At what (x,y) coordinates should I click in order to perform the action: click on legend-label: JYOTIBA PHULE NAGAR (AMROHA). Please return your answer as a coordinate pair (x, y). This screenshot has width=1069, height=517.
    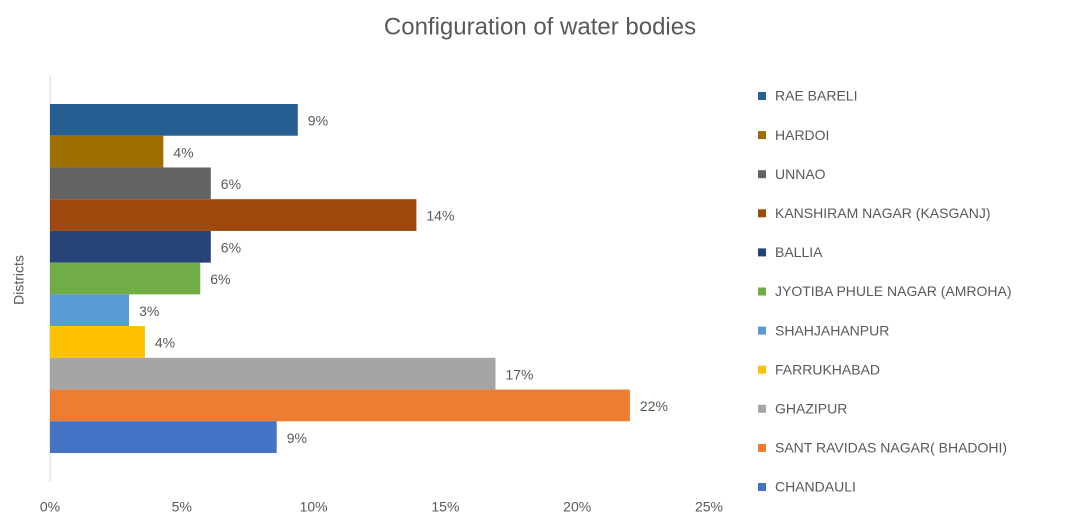
    Looking at the image, I should click on (893, 291).